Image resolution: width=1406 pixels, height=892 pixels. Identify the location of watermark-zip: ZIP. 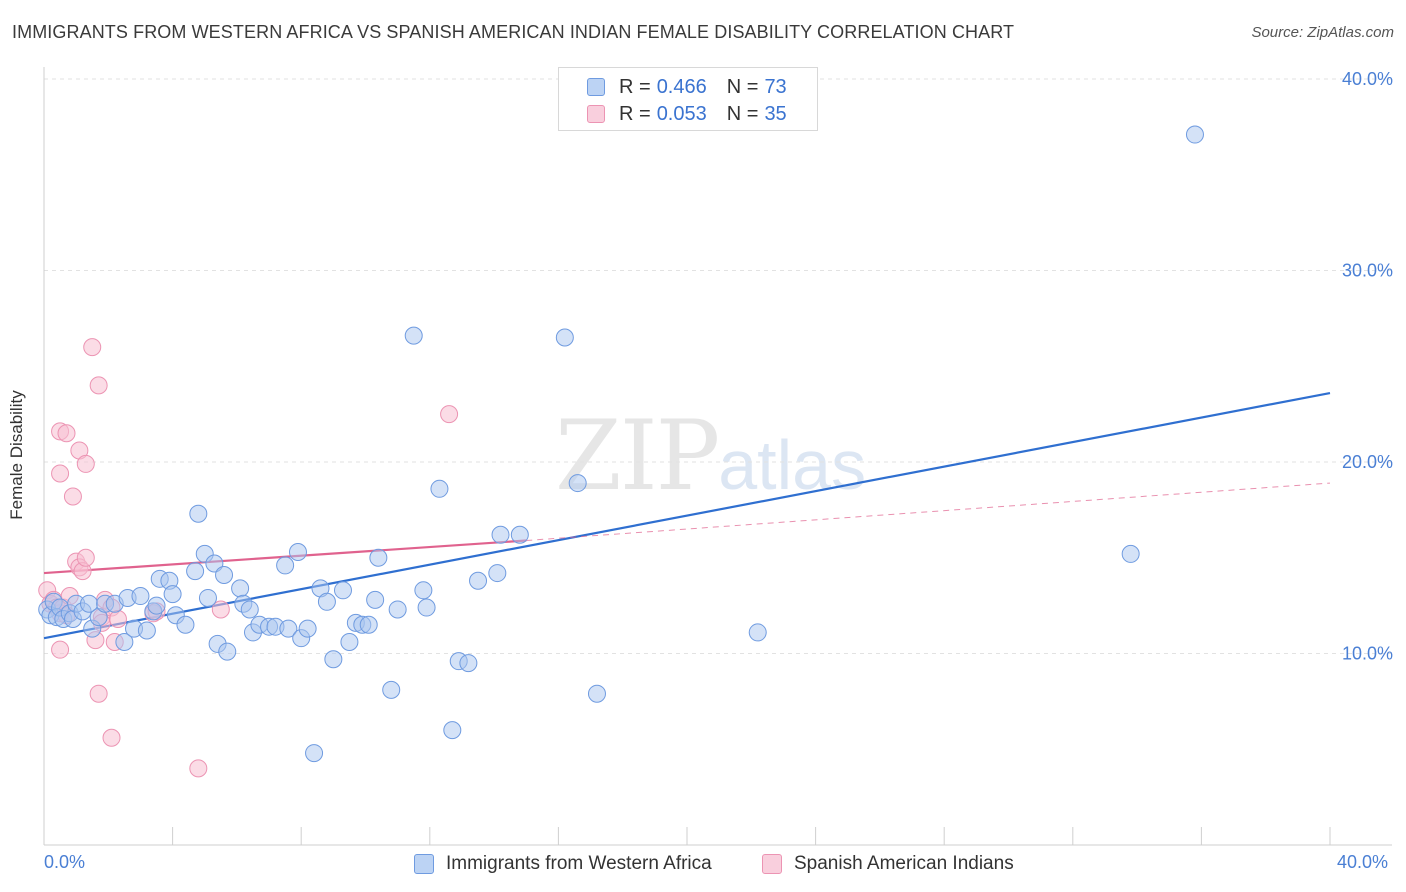
(637, 456).